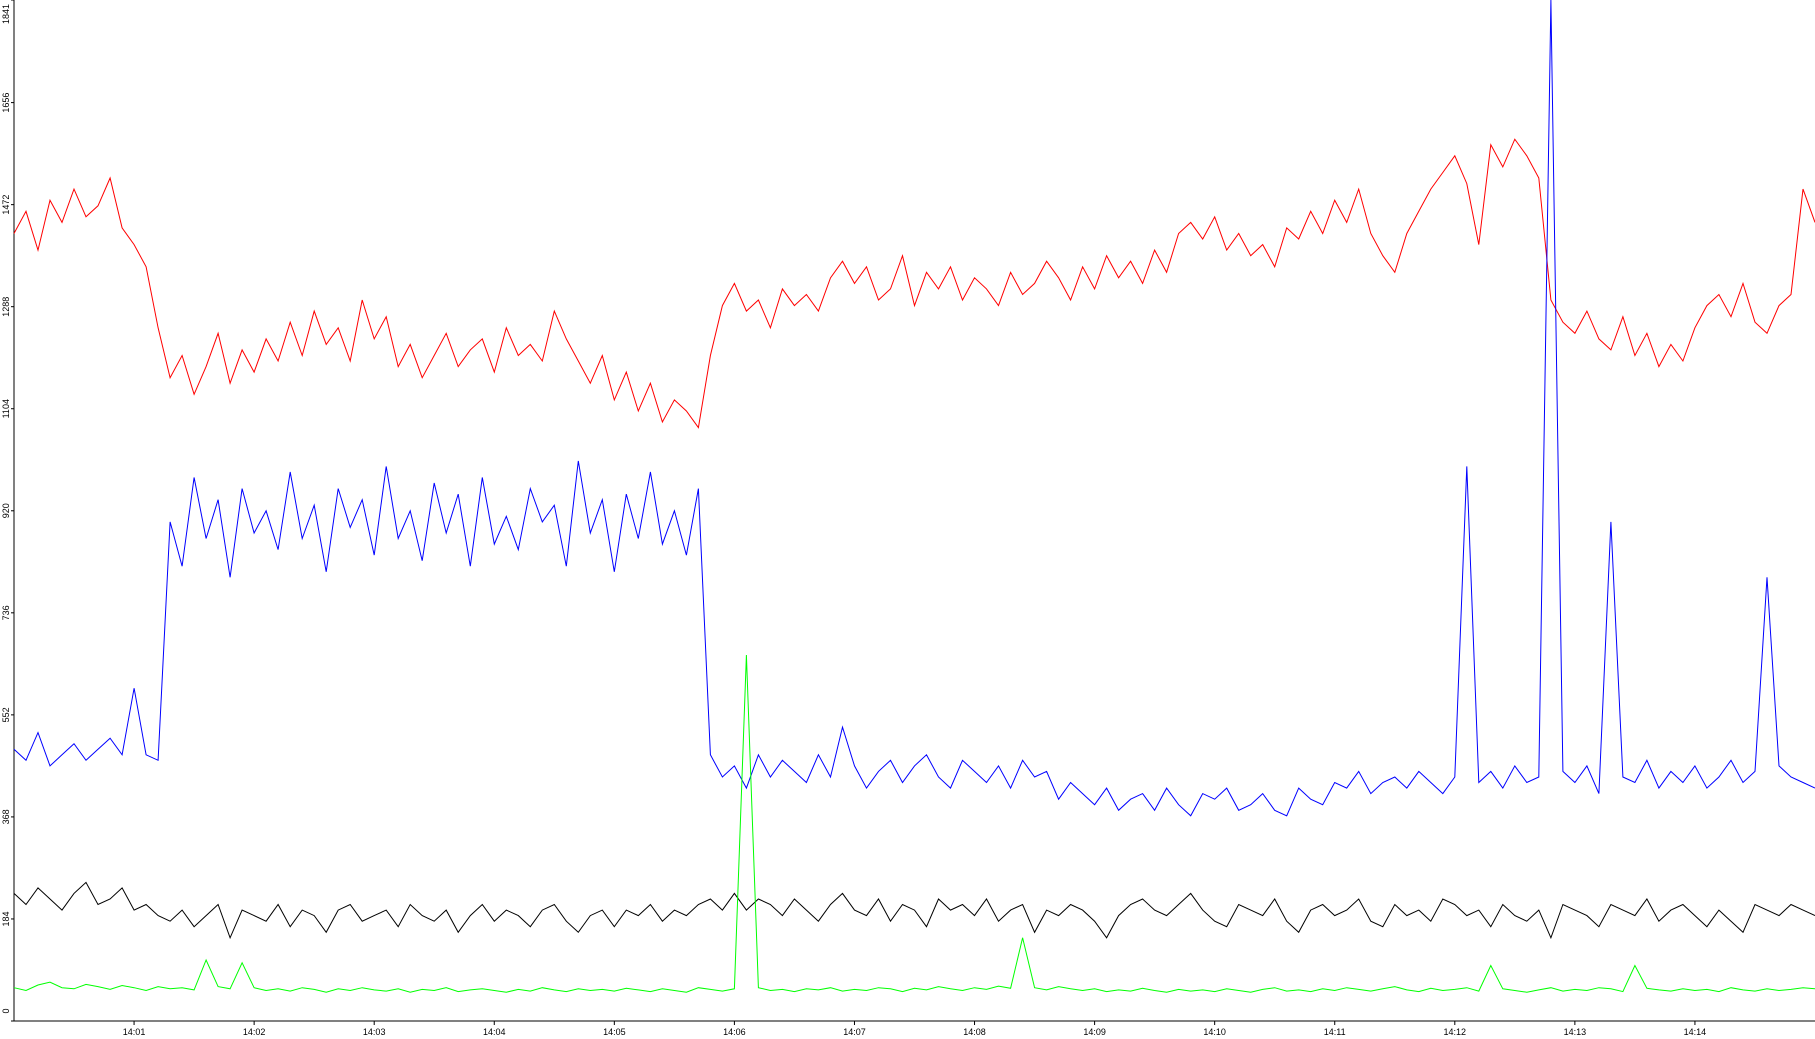  I want to click on y-tick-label: 1472, so click(6, 205).